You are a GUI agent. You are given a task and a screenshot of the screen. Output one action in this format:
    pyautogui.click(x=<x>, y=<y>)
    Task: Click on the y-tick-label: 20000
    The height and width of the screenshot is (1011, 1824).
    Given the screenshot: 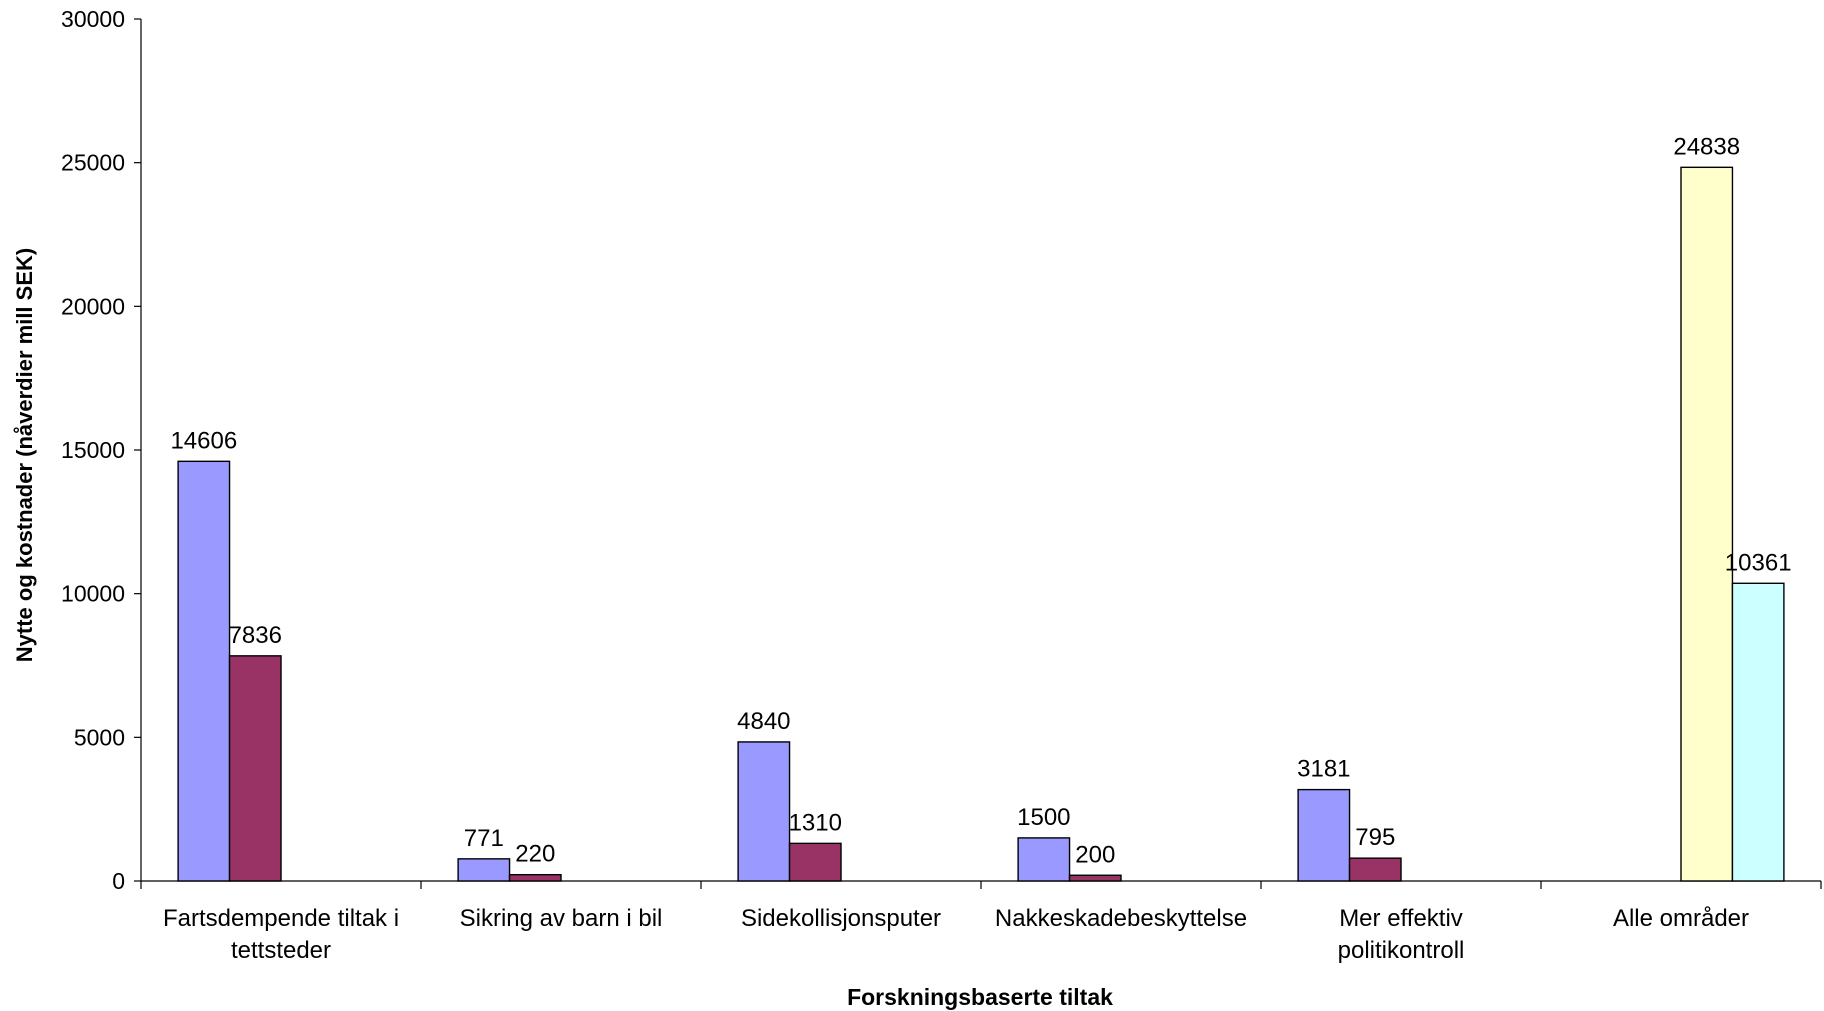 What is the action you would take?
    pyautogui.click(x=93, y=306)
    